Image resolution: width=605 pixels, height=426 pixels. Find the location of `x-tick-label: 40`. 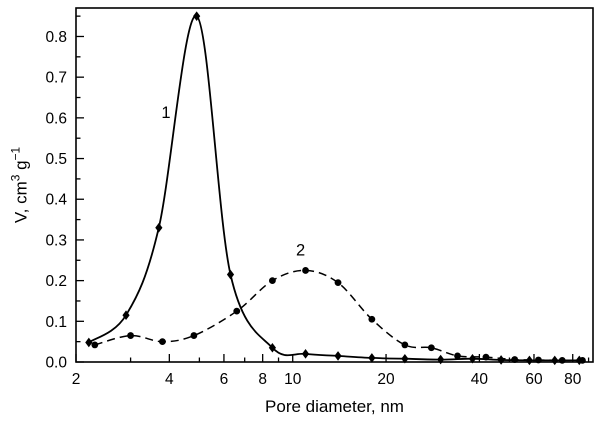

x-tick-label: 40 is located at coordinates (480, 379).